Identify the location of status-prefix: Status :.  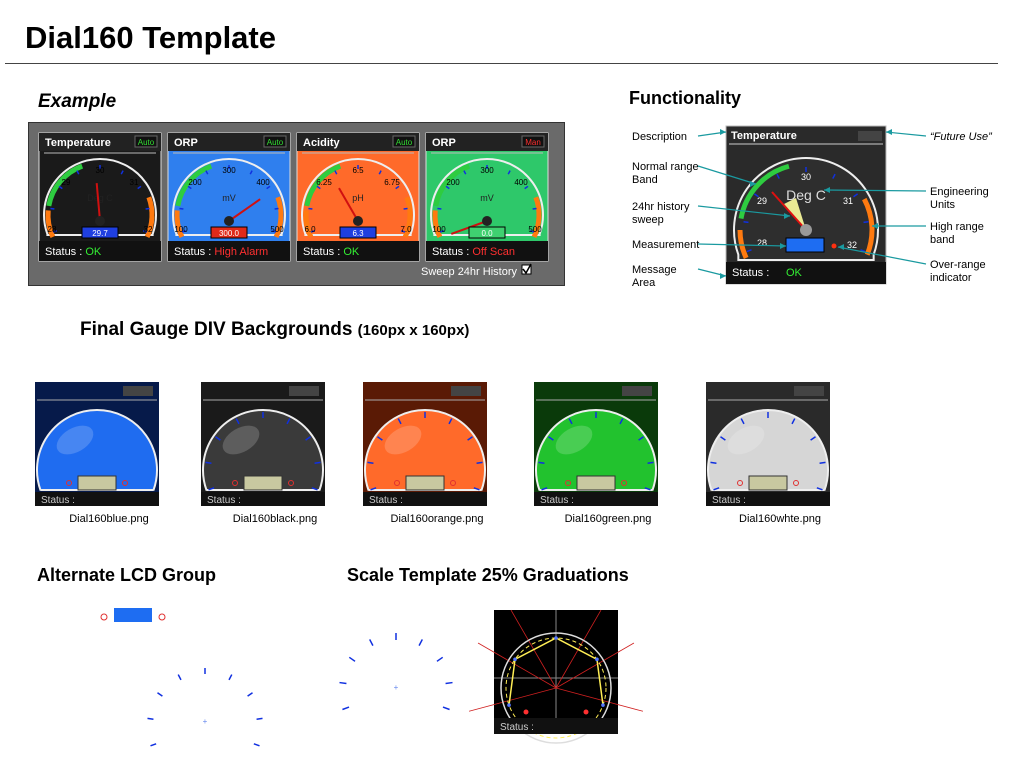
(65, 252).